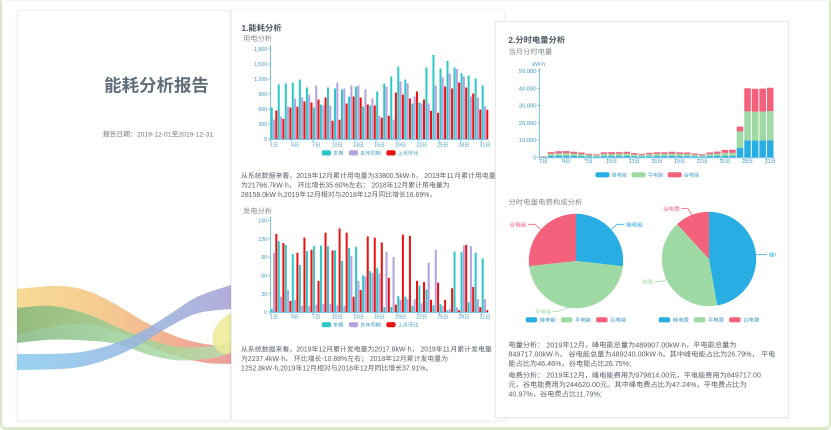  What do you see at coordinates (528, 89) in the screenshot?
I see `svg-text: 40,000` at bounding box center [528, 89].